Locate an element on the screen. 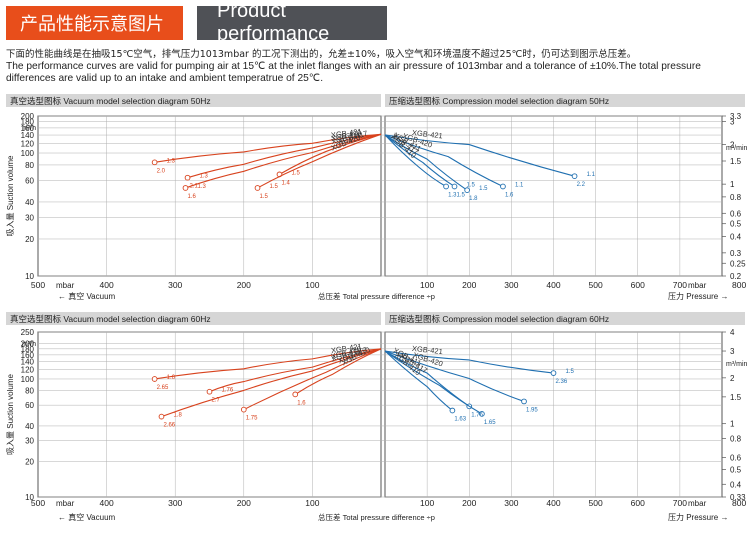 The height and width of the screenshot is (538, 750). y-tick-label: 250 is located at coordinates (28, 332).